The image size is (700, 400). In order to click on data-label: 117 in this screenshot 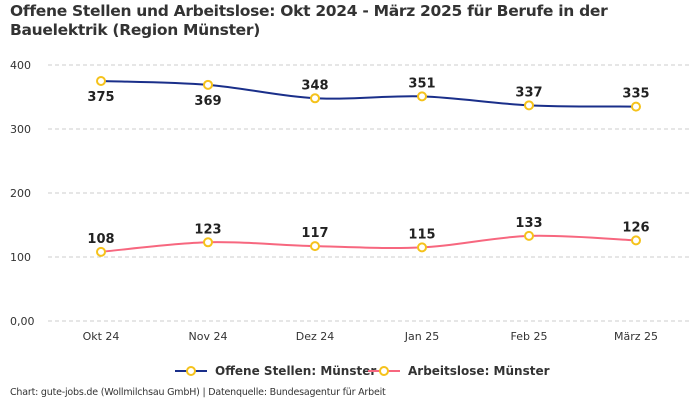, I will do `click(314, 233)`.